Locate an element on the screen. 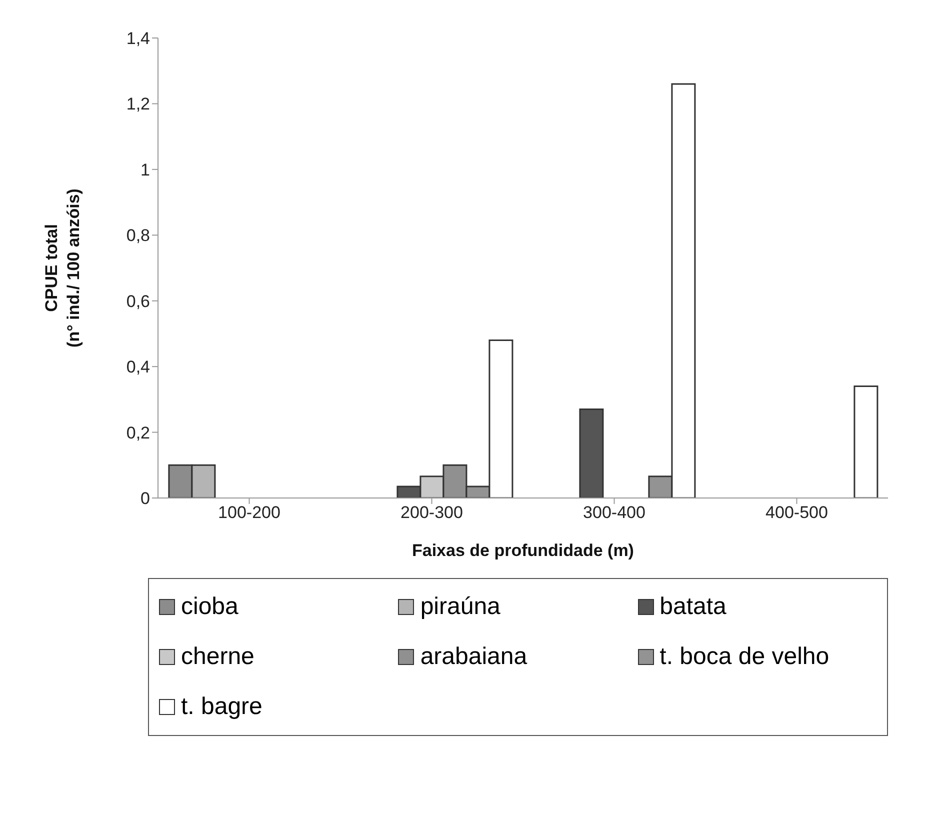  legend-label: cioba is located at coordinates (209, 607).